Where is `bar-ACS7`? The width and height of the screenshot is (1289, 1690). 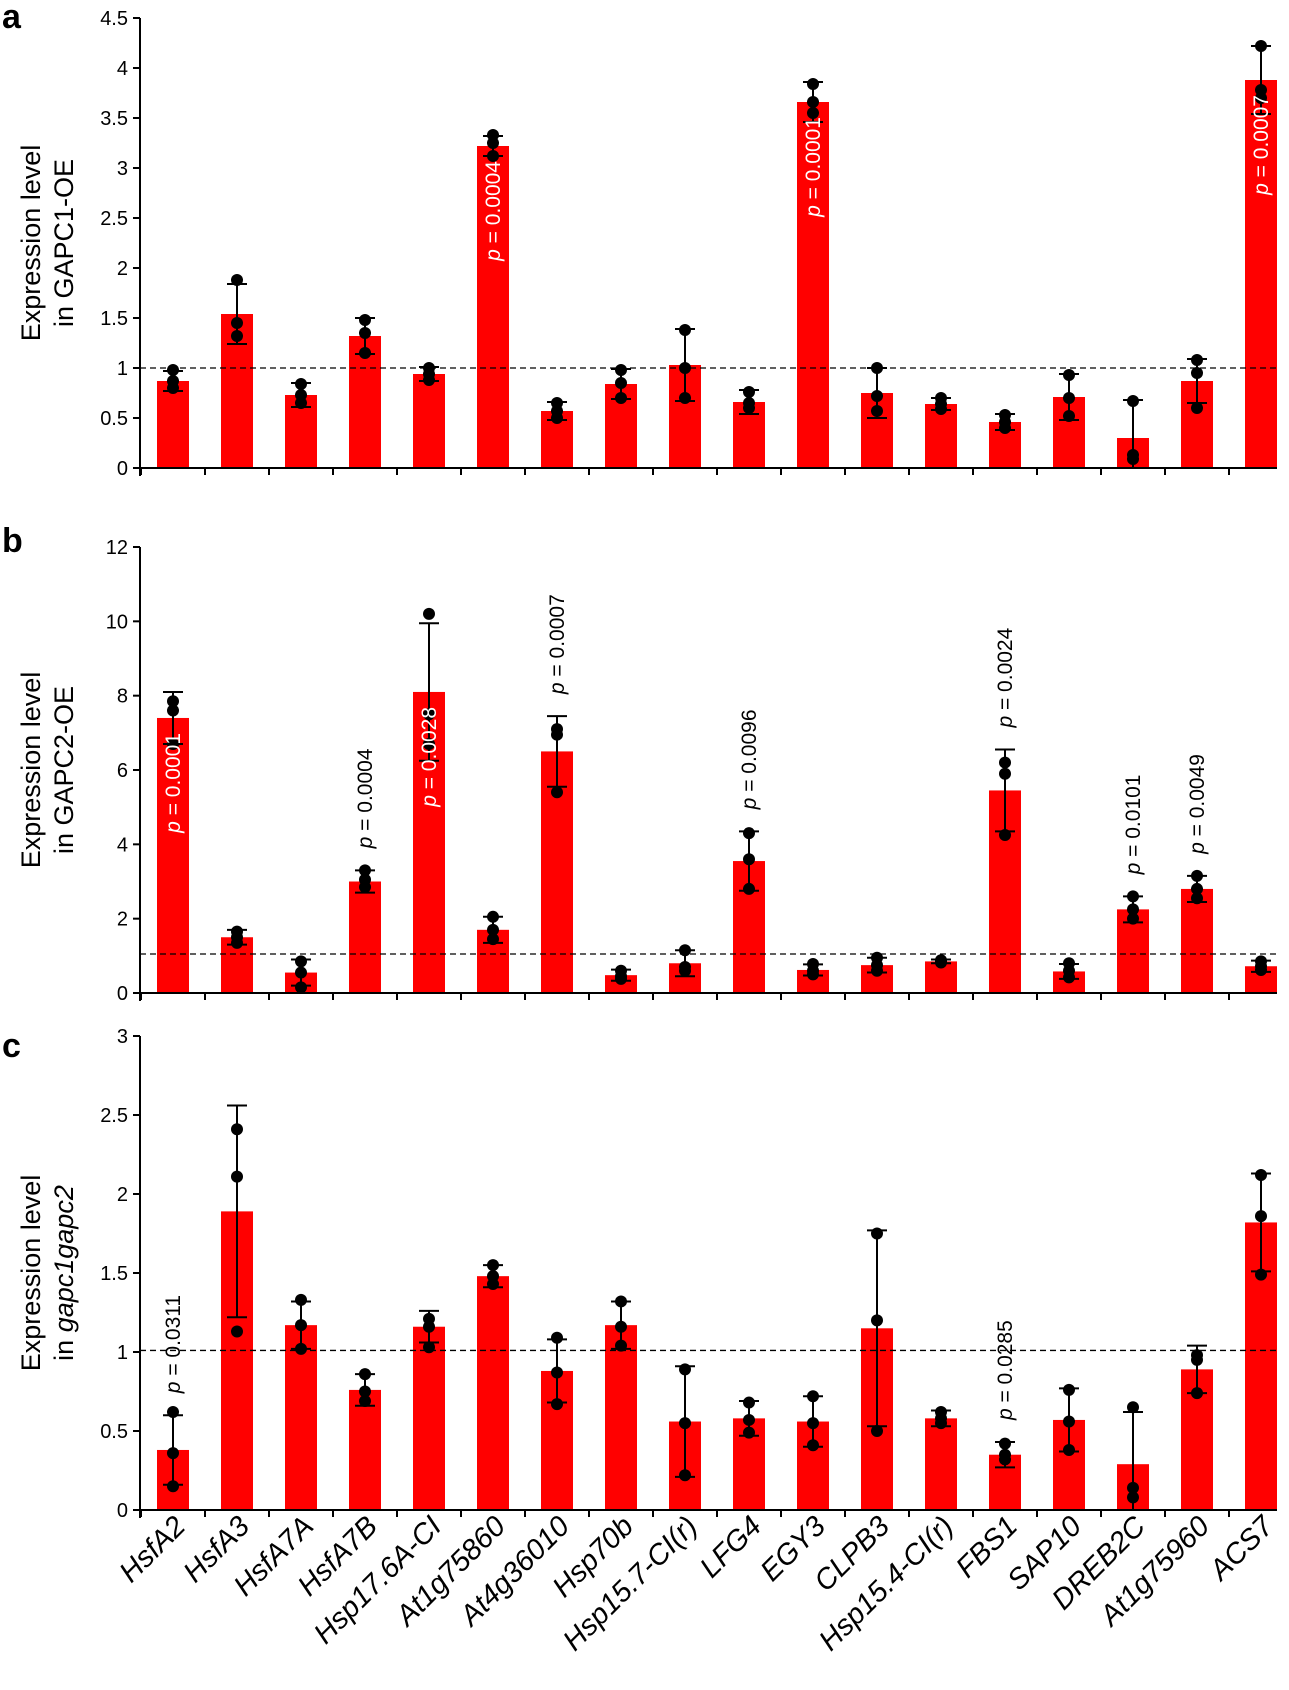 bar-ACS7 is located at coordinates (1261, 274).